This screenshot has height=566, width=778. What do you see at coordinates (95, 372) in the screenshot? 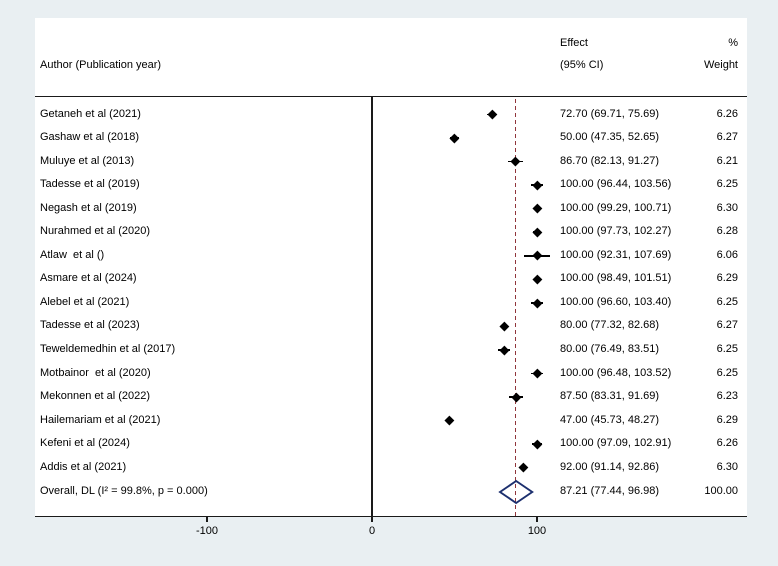
I see `study-label: Motbainor et al (2020)` at bounding box center [95, 372].